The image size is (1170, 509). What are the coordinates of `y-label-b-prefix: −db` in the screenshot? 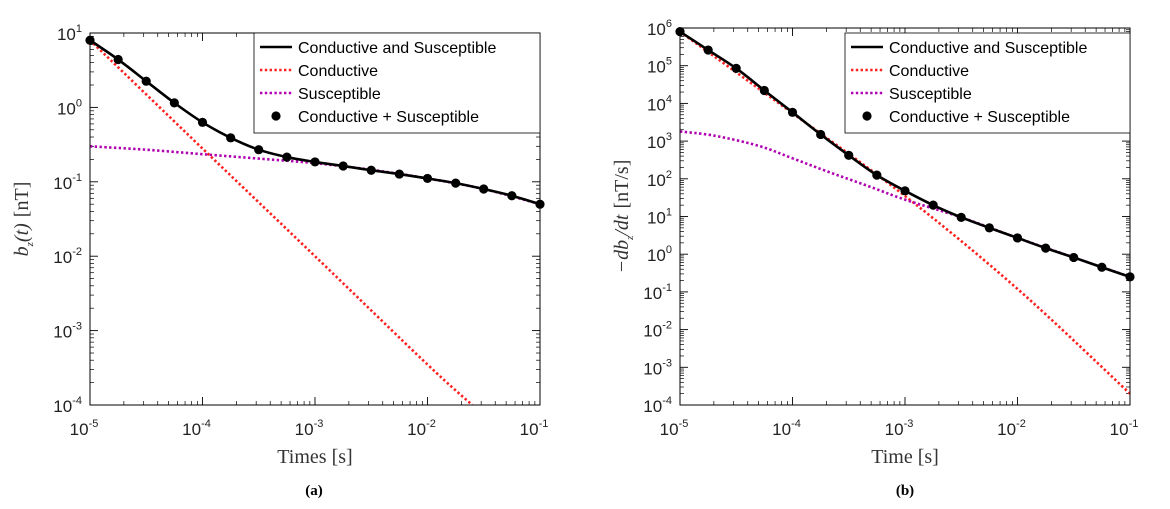 It's located at (622, 257).